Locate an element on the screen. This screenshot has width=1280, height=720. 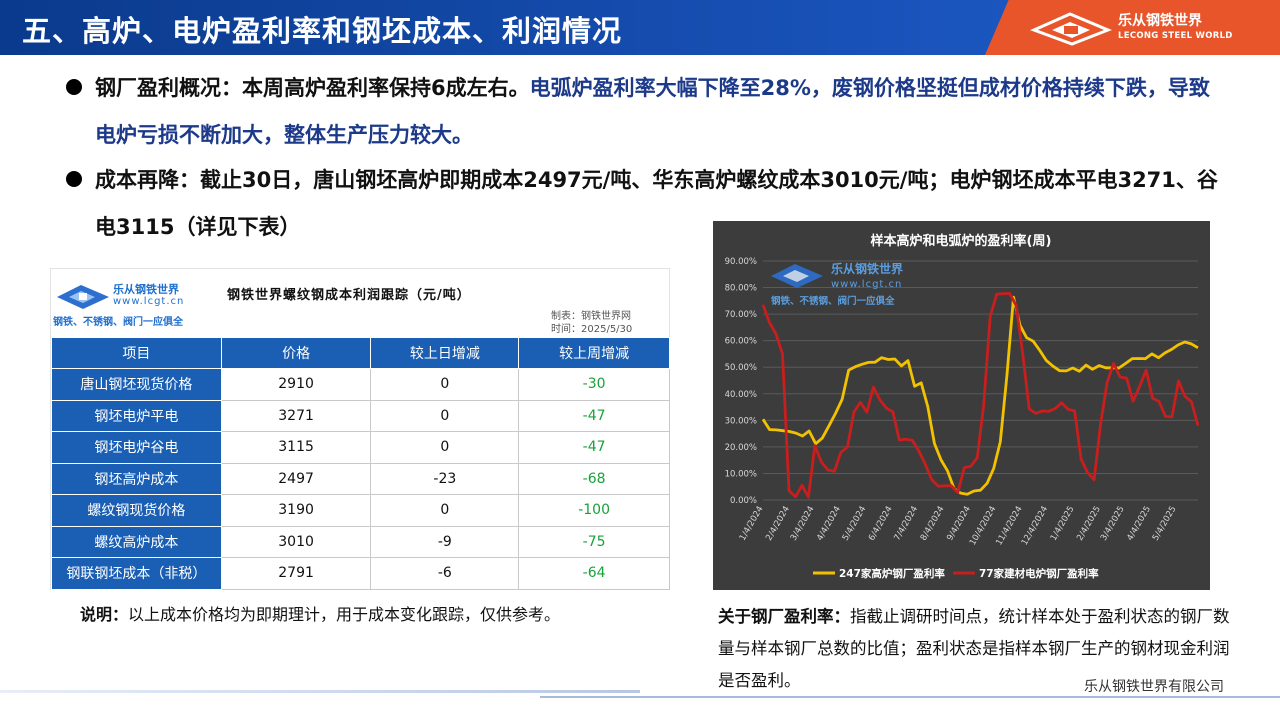
page-title: 五、高炉、电炉盈利率和钢坯成本、利润情况 is located at coordinates (322, 31).